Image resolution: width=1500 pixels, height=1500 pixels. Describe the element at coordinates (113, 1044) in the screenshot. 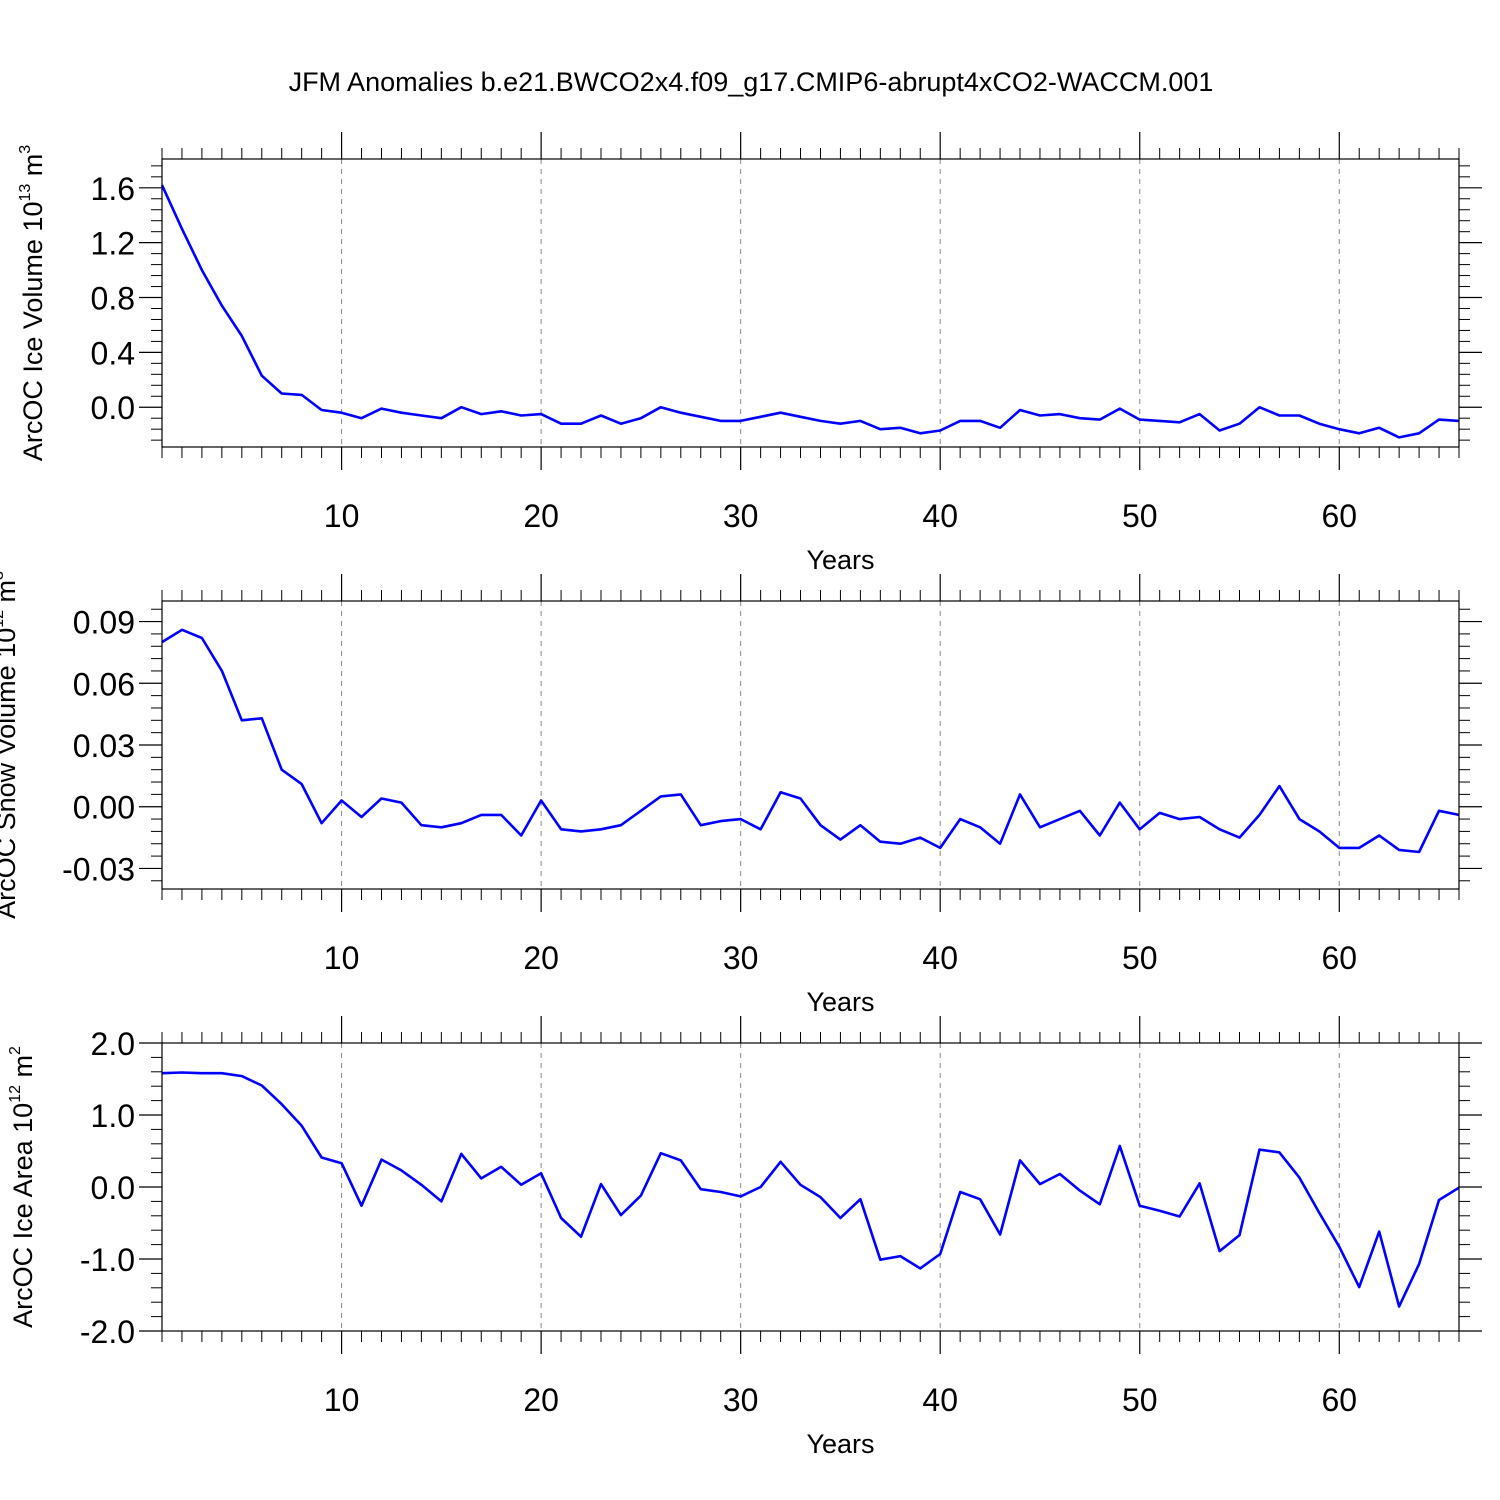

I see `ytick-label-0: 2.0` at that location.